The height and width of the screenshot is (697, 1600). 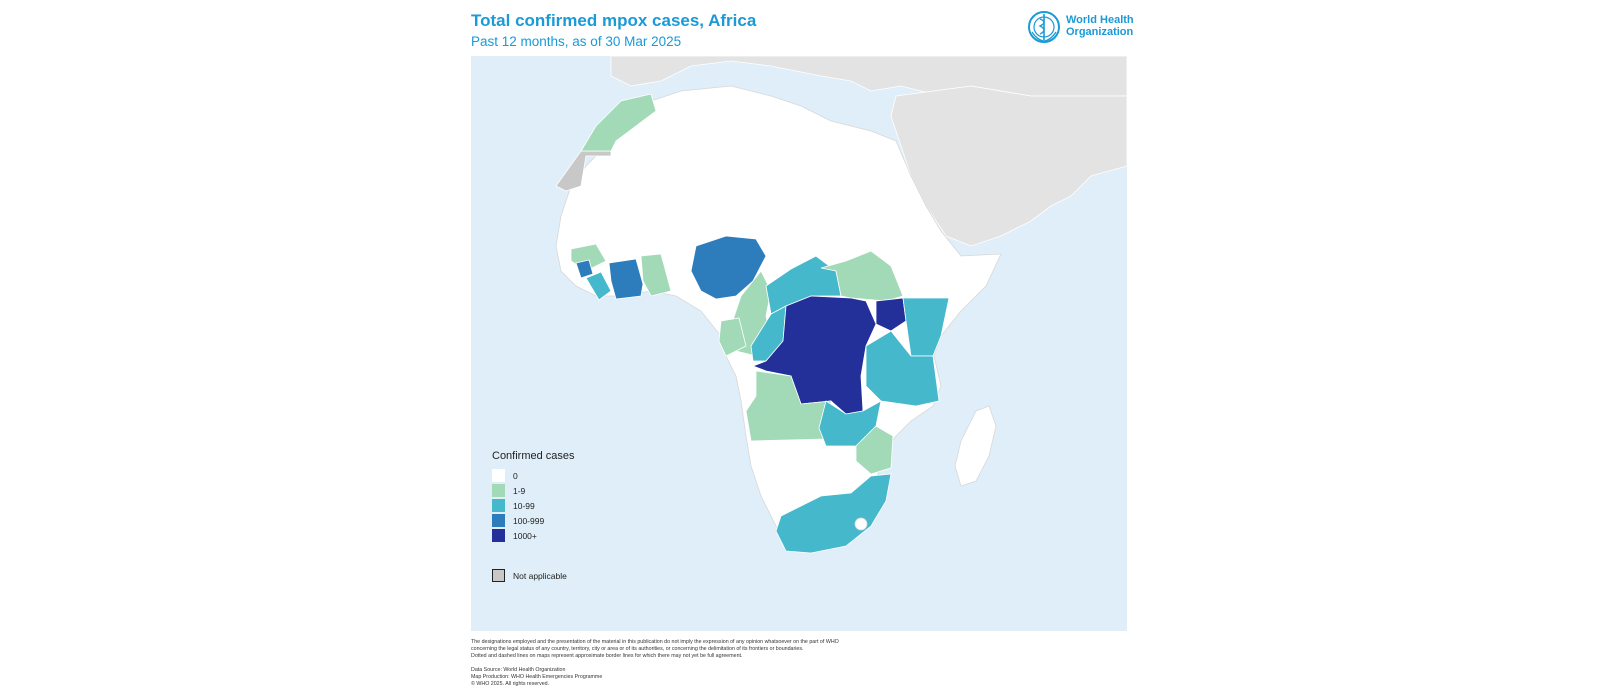 I want to click on credit-line: Data Source: World Health Organization, so click(x=518, y=670).